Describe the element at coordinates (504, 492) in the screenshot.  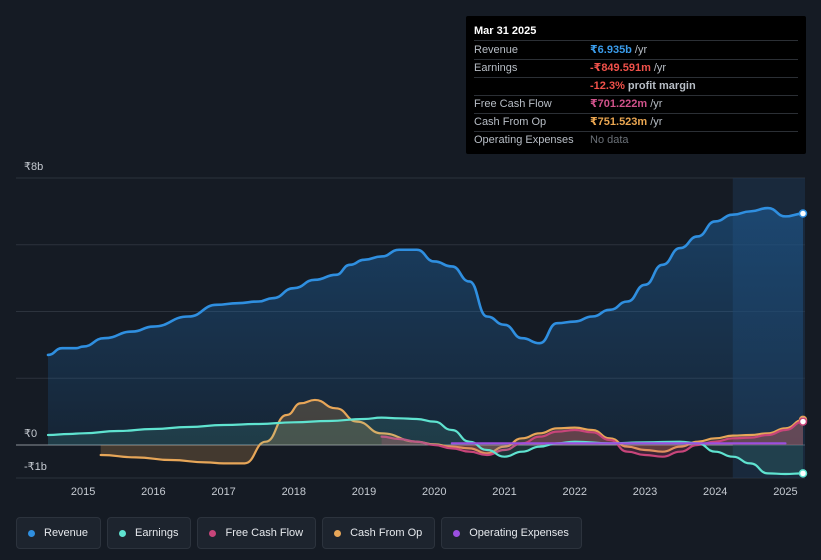
I see `x-axis-label: 2021` at that location.